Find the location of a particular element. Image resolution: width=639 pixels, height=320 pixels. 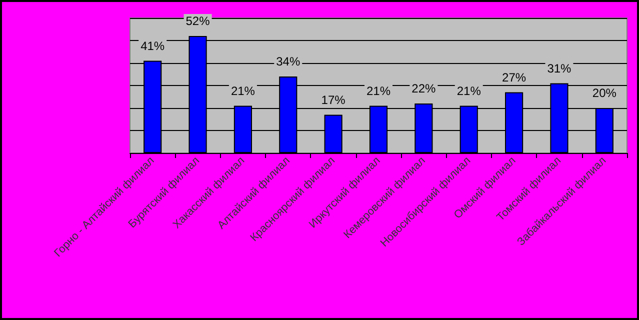

data-label: 20% is located at coordinates (604, 93).